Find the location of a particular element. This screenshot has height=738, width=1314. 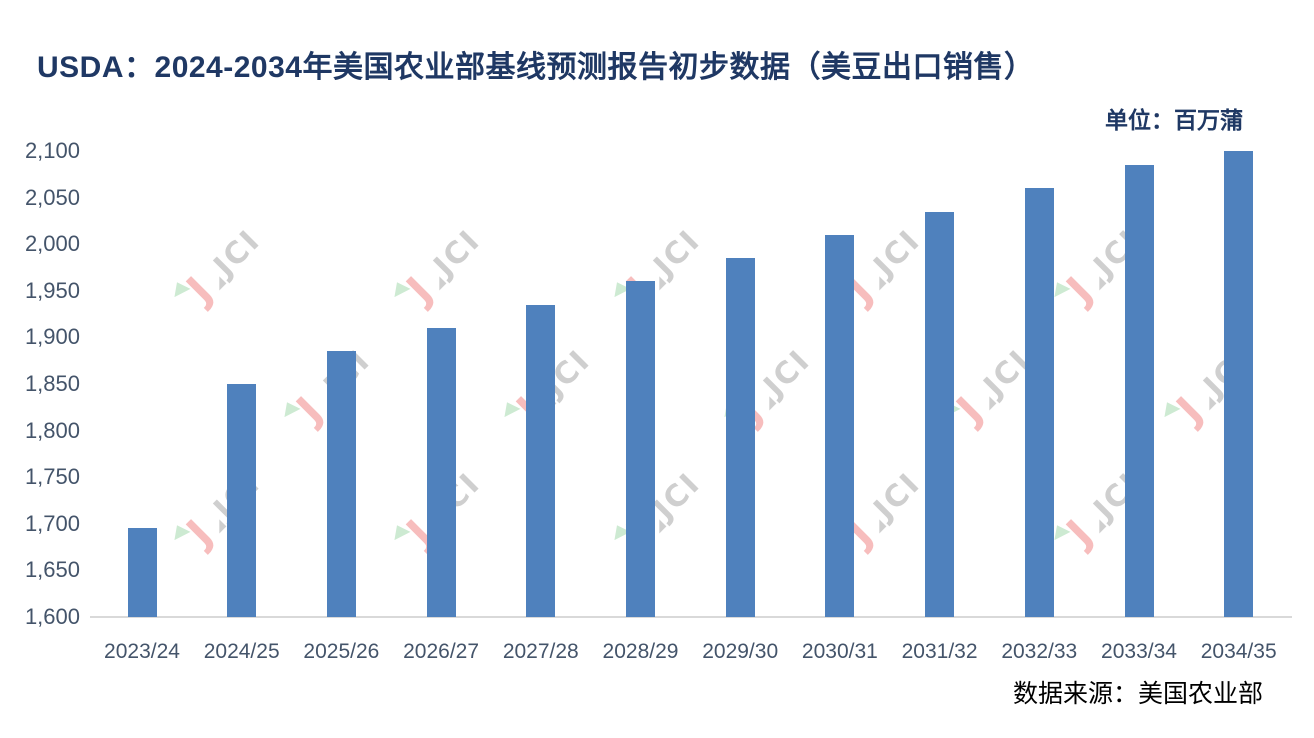

x-axis-tick-label: 2030/31 is located at coordinates (839, 651).